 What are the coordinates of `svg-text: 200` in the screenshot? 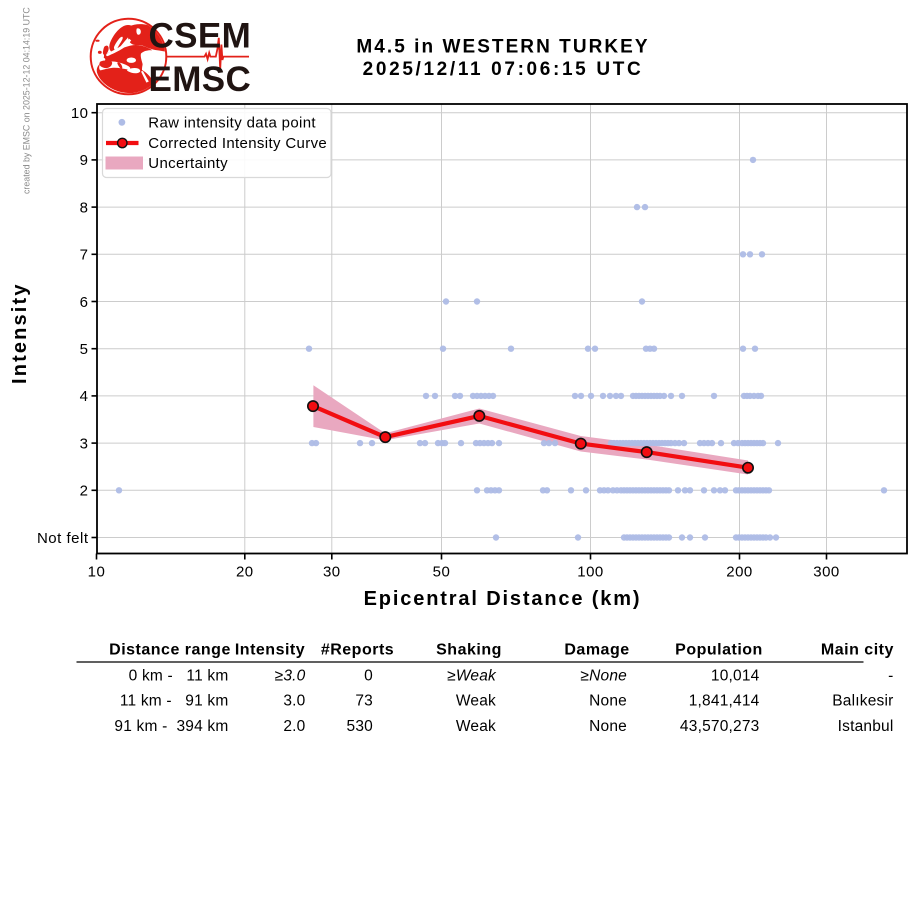 It's located at (739, 572).